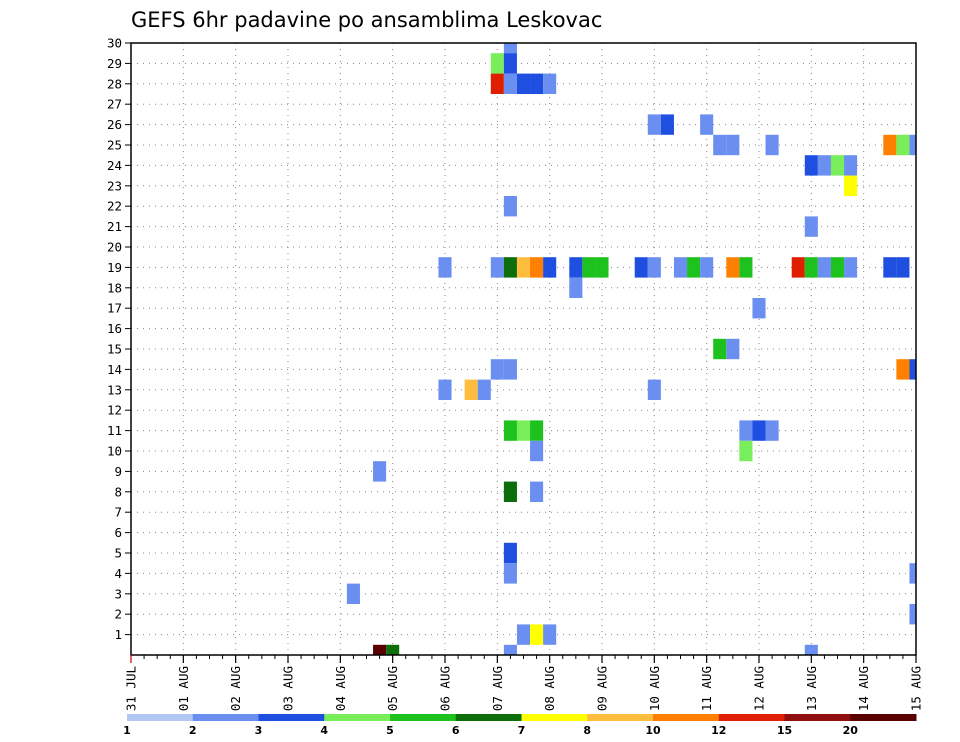  What do you see at coordinates (118, 532) in the screenshot?
I see `y-tick-label: 6` at bounding box center [118, 532].